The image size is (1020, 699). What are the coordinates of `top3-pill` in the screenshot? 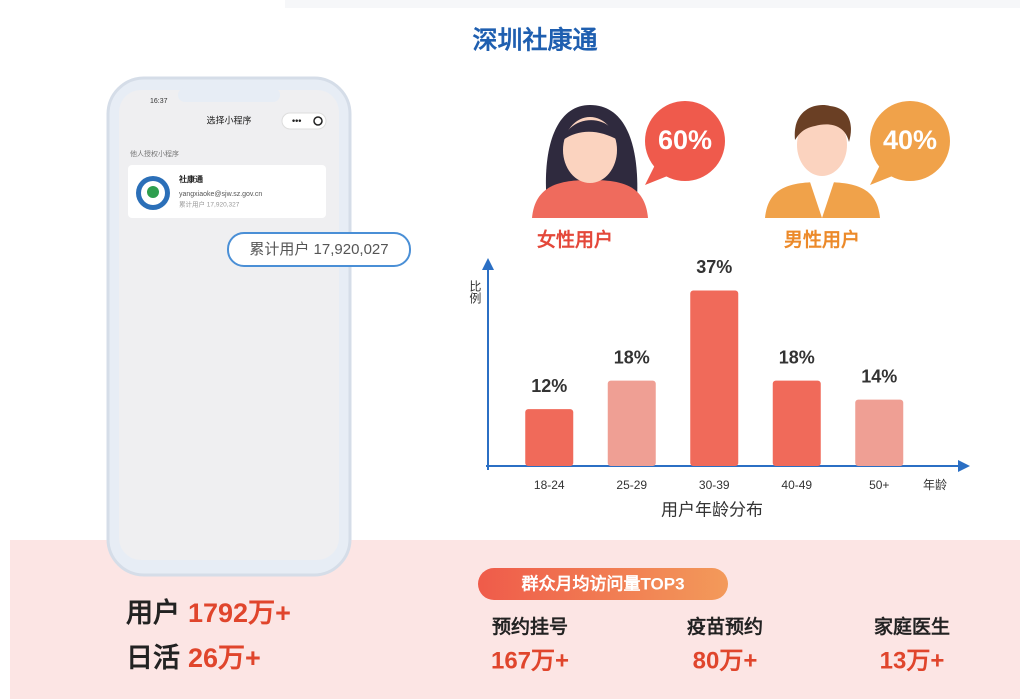 It's located at (603, 584).